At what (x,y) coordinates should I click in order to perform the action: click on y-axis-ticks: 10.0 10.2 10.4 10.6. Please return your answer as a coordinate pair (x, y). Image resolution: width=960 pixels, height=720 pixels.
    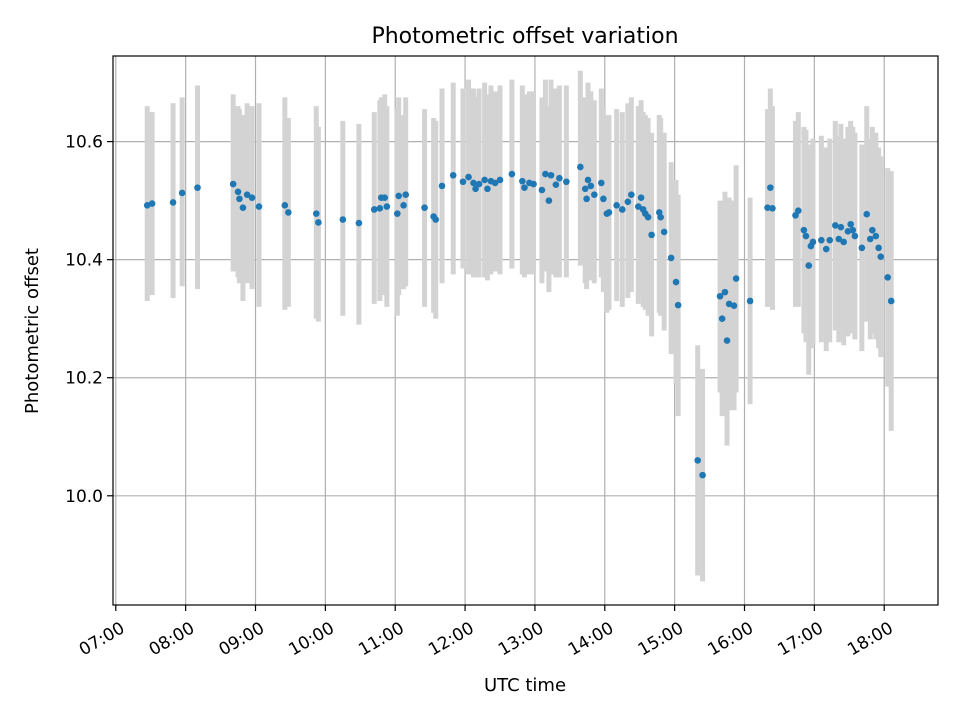
    Looking at the image, I should click on (89, 320).